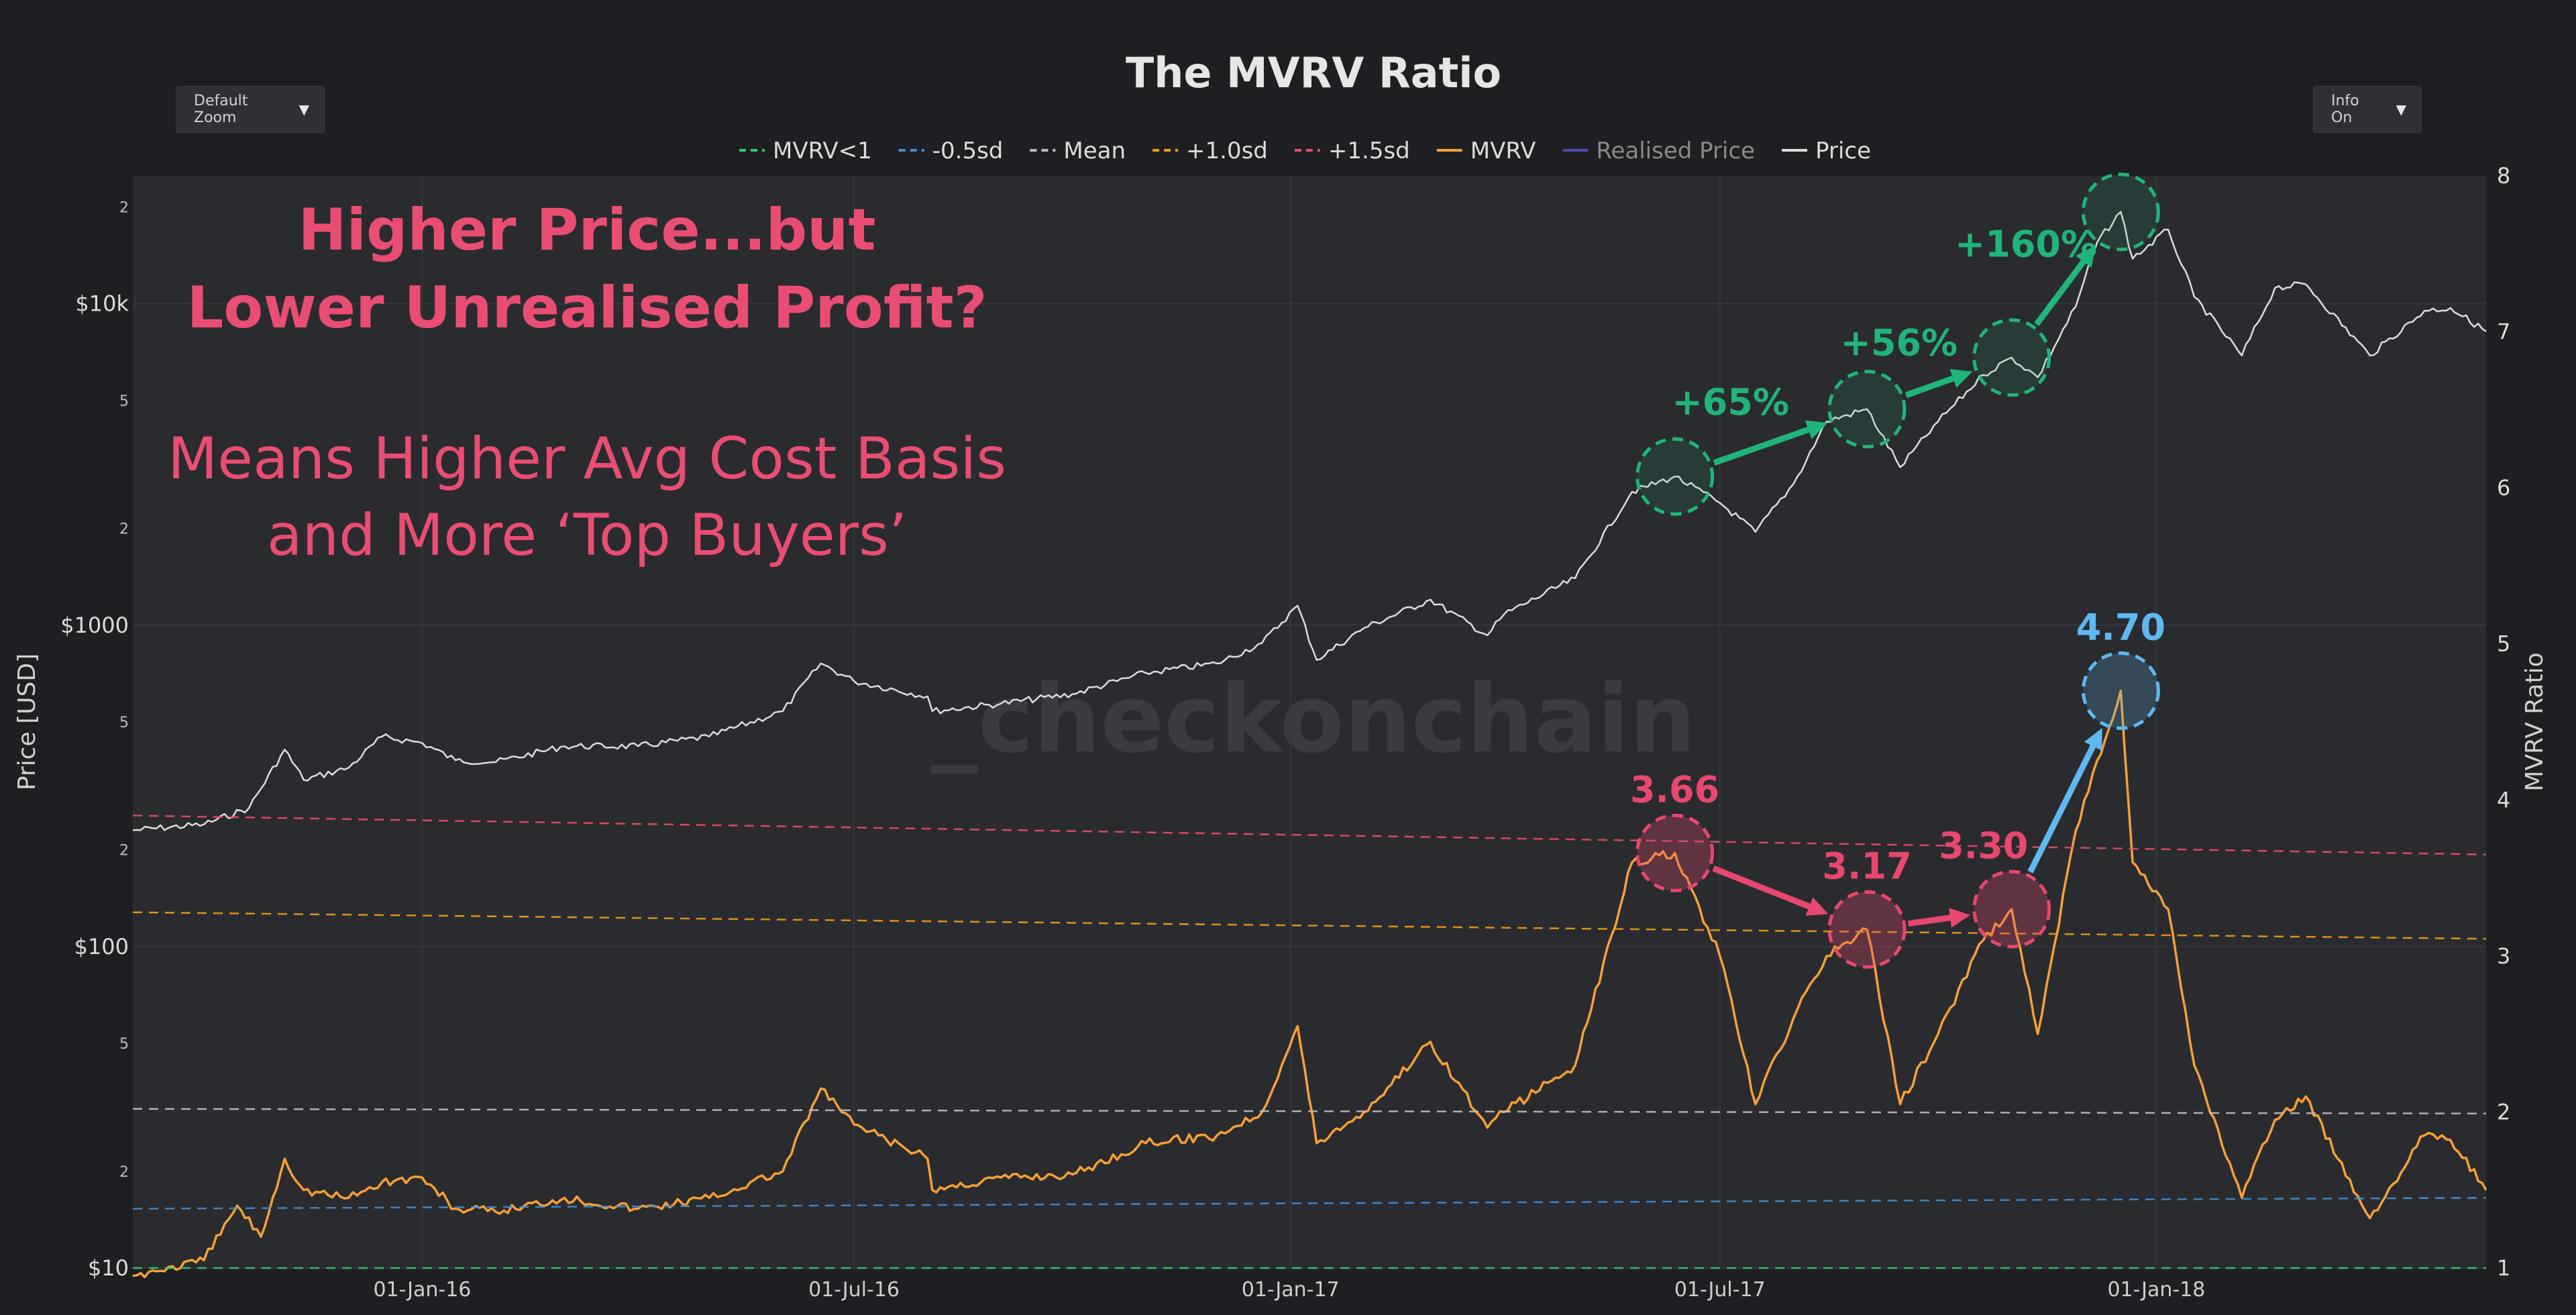 Image resolution: width=2576 pixels, height=1315 pixels. I want to click on legend-item: +1.0sd, so click(1210, 151).